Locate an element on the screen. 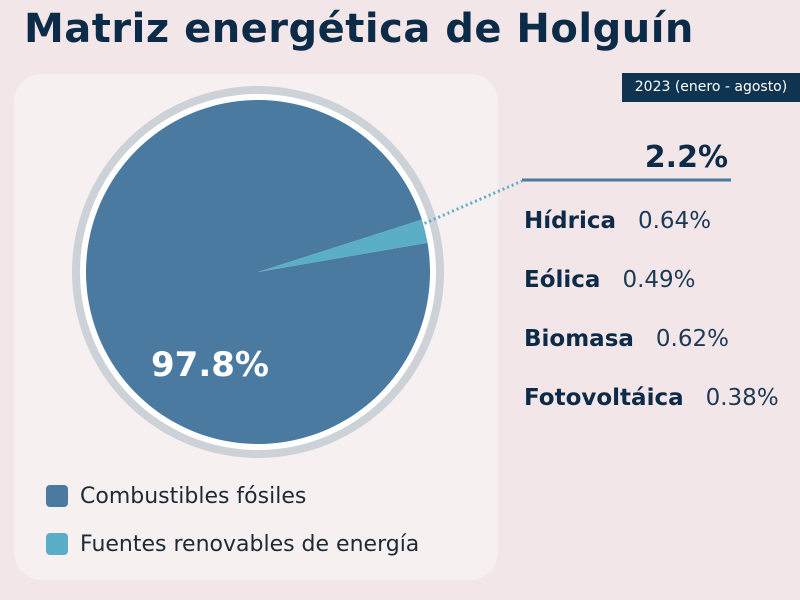 Image resolution: width=800 pixels, height=600 pixels. legend-label-fossil: Combustibles fósiles is located at coordinates (193, 496).